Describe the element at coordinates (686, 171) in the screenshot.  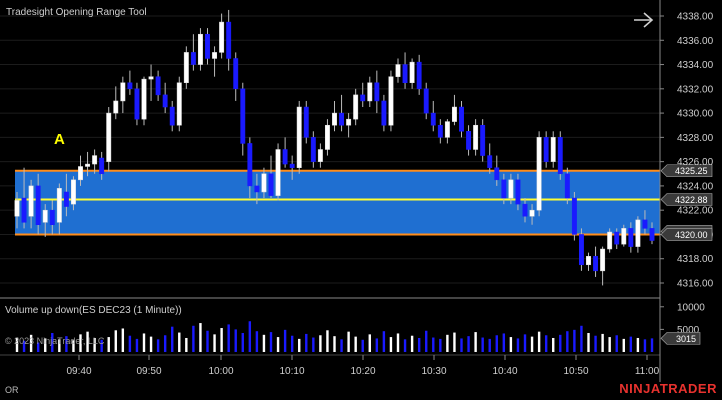
I see `price-flag: 4325.25` at that location.